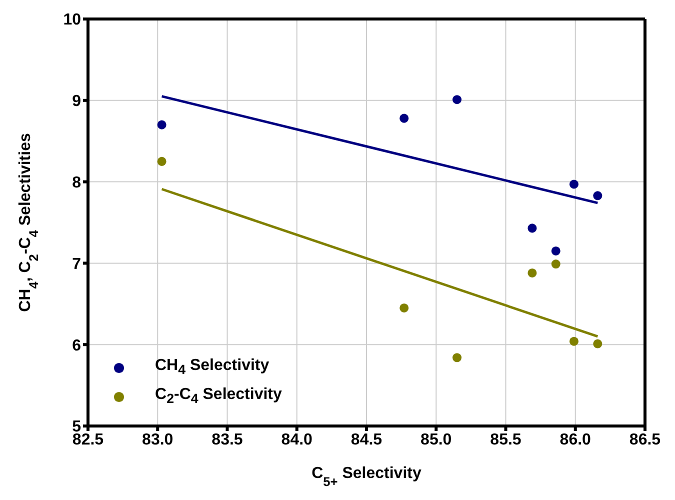 This screenshot has height=500, width=675. I want to click on x-tick-label: 86.5, so click(645, 439).